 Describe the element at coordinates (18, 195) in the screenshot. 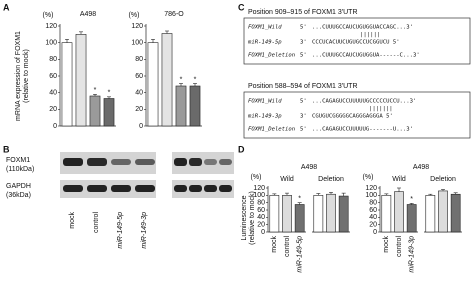

I see `blot-size: (36kDa)` at that location.